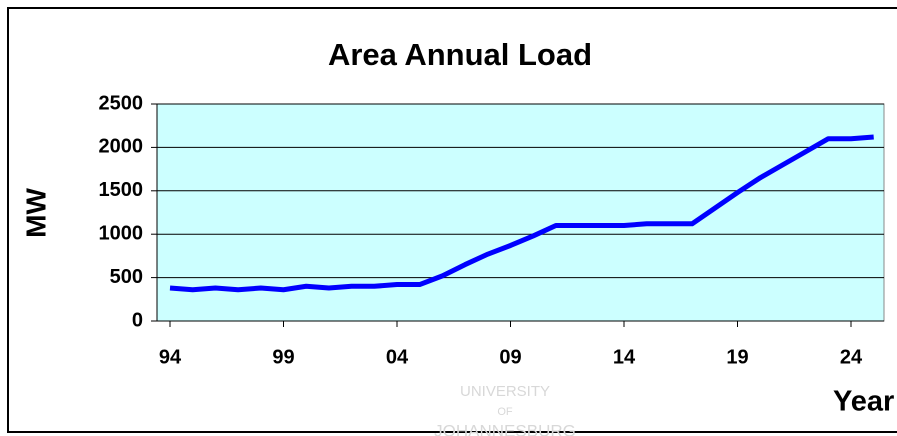  Describe the element at coordinates (397, 357) in the screenshot. I see `x-tick-label: 04` at that location.